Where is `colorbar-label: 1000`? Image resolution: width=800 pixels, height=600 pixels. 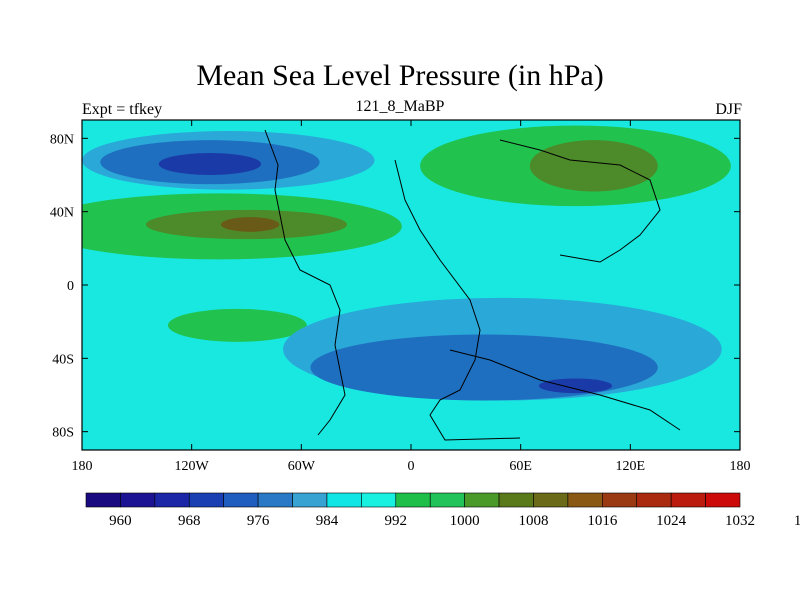
colorbar-label: 1000 is located at coordinates (465, 521).